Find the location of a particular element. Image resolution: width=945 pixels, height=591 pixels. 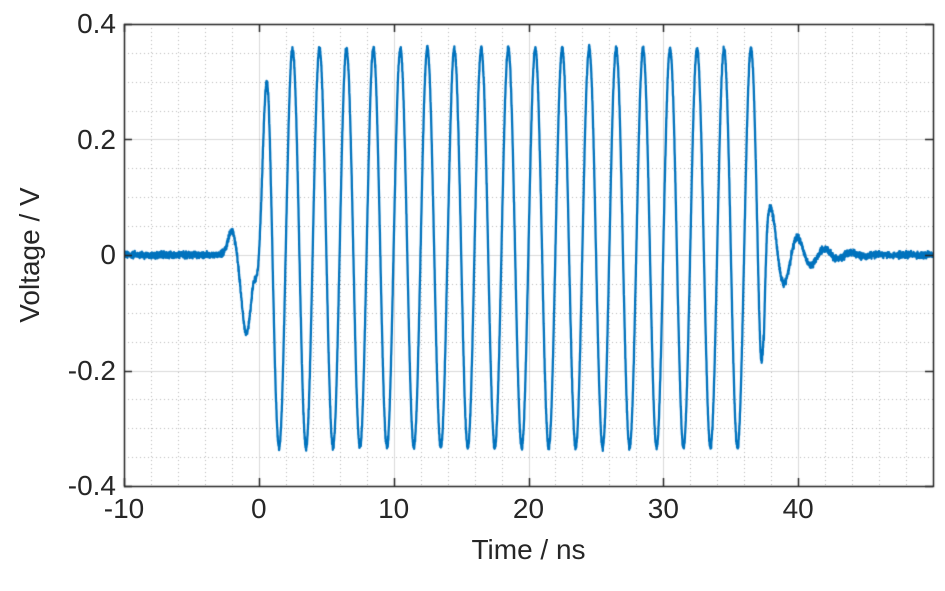

x-tick-label-0: 0 is located at coordinates (259, 508).